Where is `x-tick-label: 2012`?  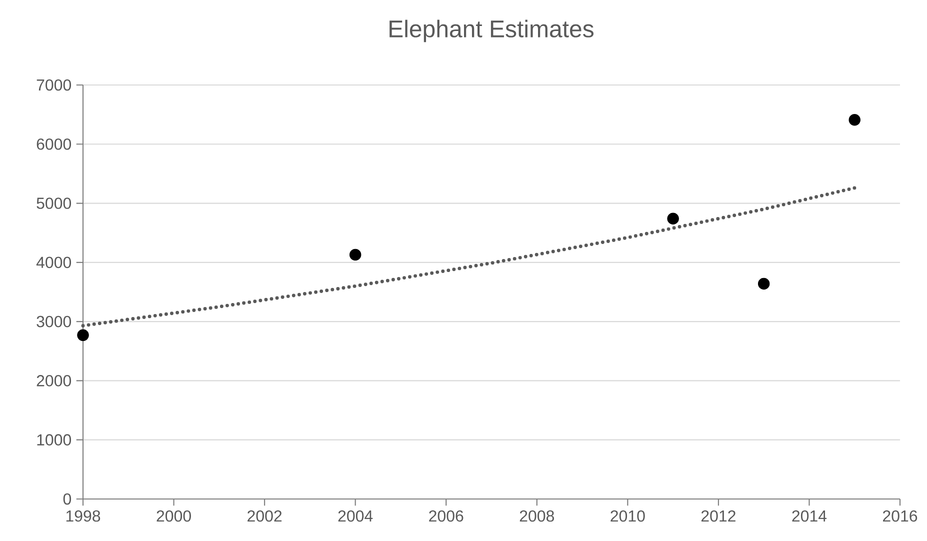 x-tick-label: 2012 is located at coordinates (718, 516).